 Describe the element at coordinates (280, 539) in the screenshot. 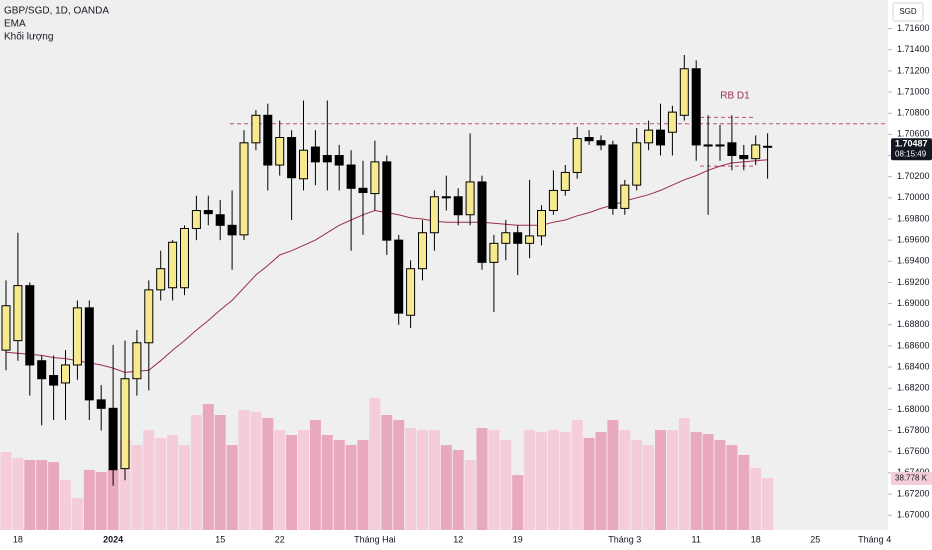

I see `x-tick-label: 22` at that location.